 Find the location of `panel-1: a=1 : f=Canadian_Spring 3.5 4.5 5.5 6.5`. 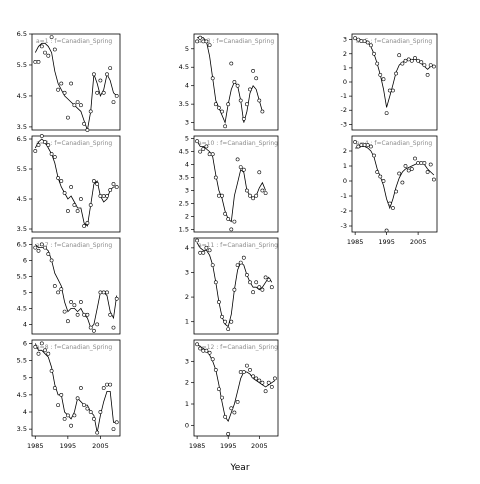

panel-1: a=1 : f=Canadian_Spring 3.5 4.5 5.5 6.5 is located at coordinates (69, 81).